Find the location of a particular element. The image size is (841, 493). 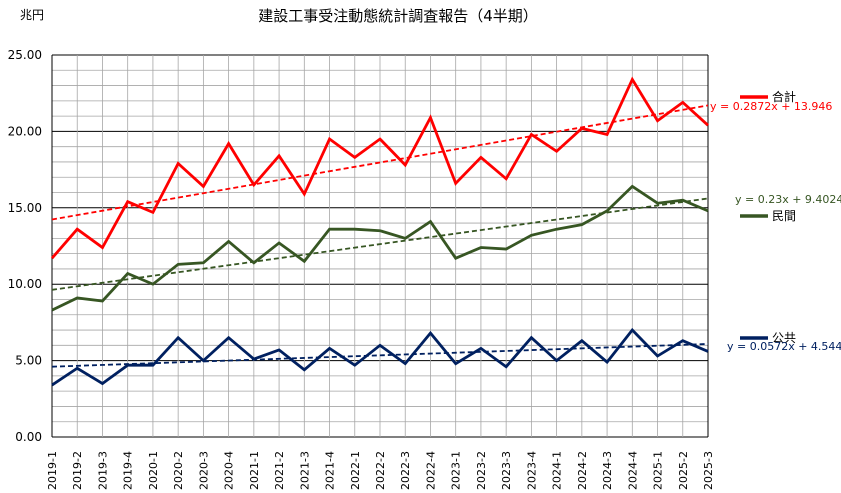

y-tick-label: 15.00 is located at coordinates (25, 208).